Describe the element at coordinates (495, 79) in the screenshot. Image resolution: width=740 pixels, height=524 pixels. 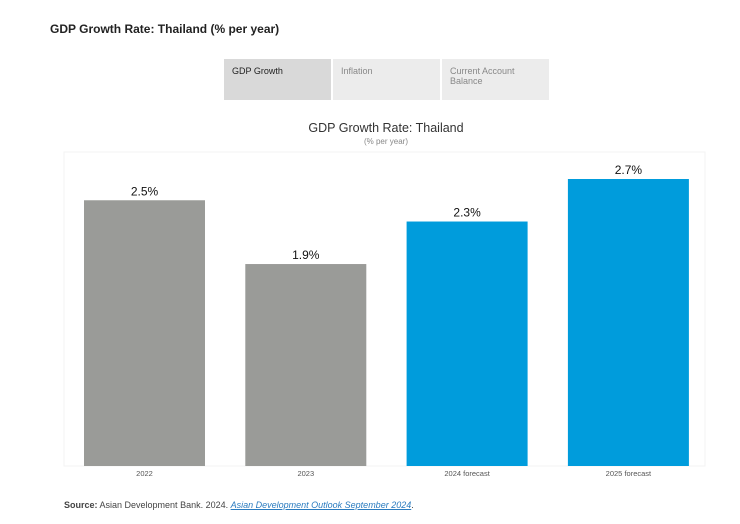
I see `tab-current-account-balance: Current Account Balance` at that location.